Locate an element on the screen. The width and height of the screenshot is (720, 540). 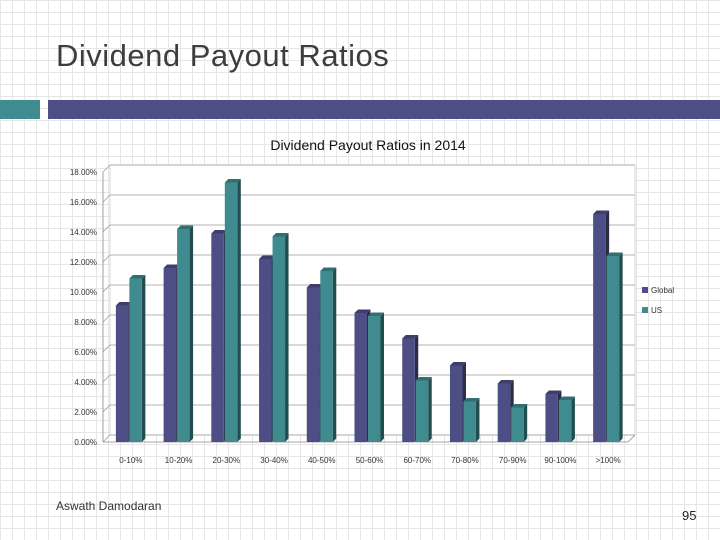
x-tick-label: 70-90% is located at coordinates (513, 460).